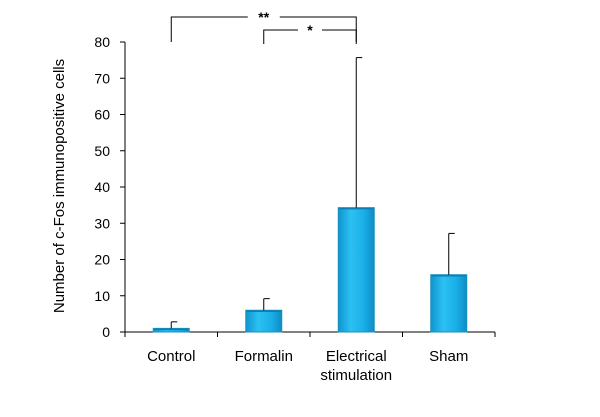 This screenshot has width=600, height=417. Describe the element at coordinates (59, 186) in the screenshot. I see `y-axis-label: Number of c-Fos immunopositive cells` at that location.